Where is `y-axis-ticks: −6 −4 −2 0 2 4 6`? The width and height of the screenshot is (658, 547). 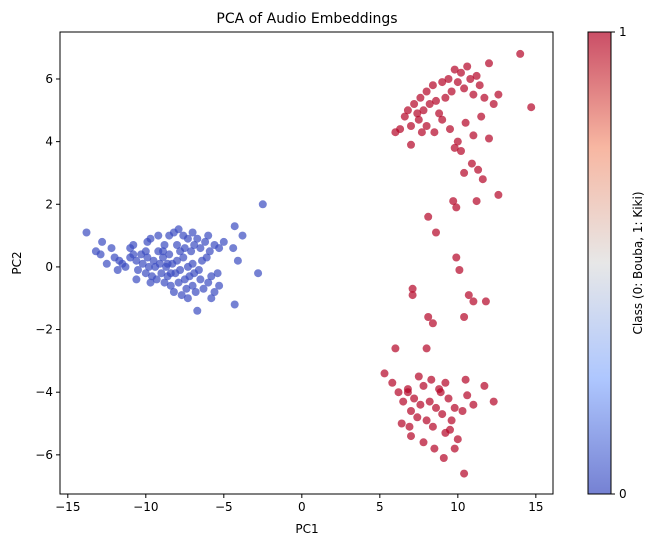 y-axis-ticks: −6 −4 −2 0 2 4 6 is located at coordinates (47, 267).